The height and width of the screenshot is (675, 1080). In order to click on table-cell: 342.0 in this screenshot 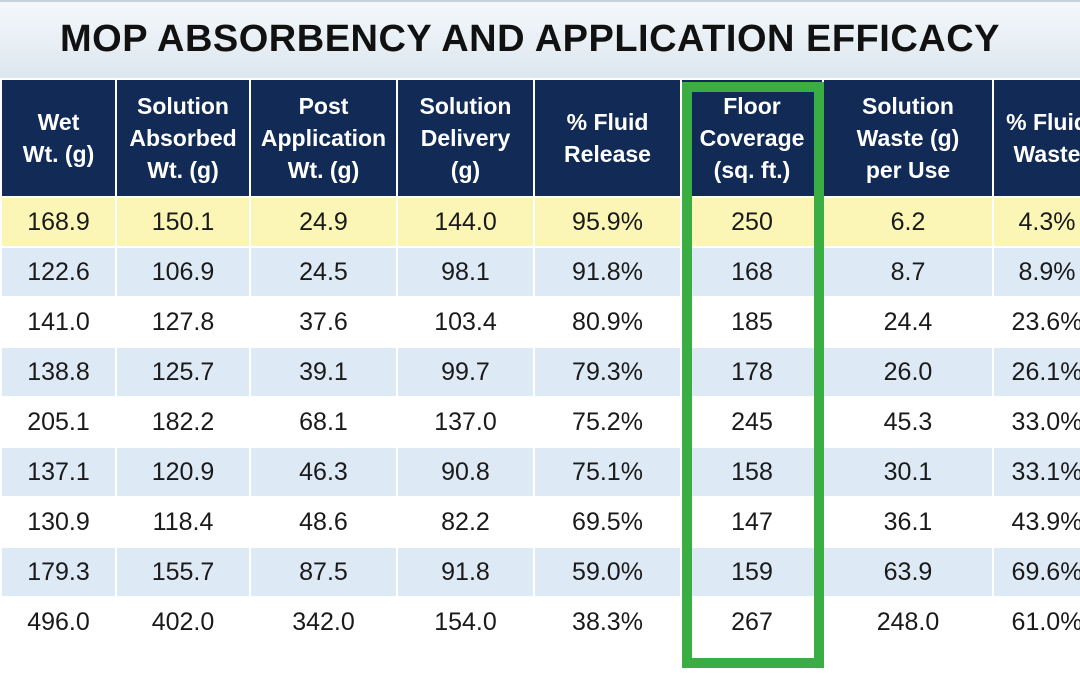, I will do `click(323, 622)`.